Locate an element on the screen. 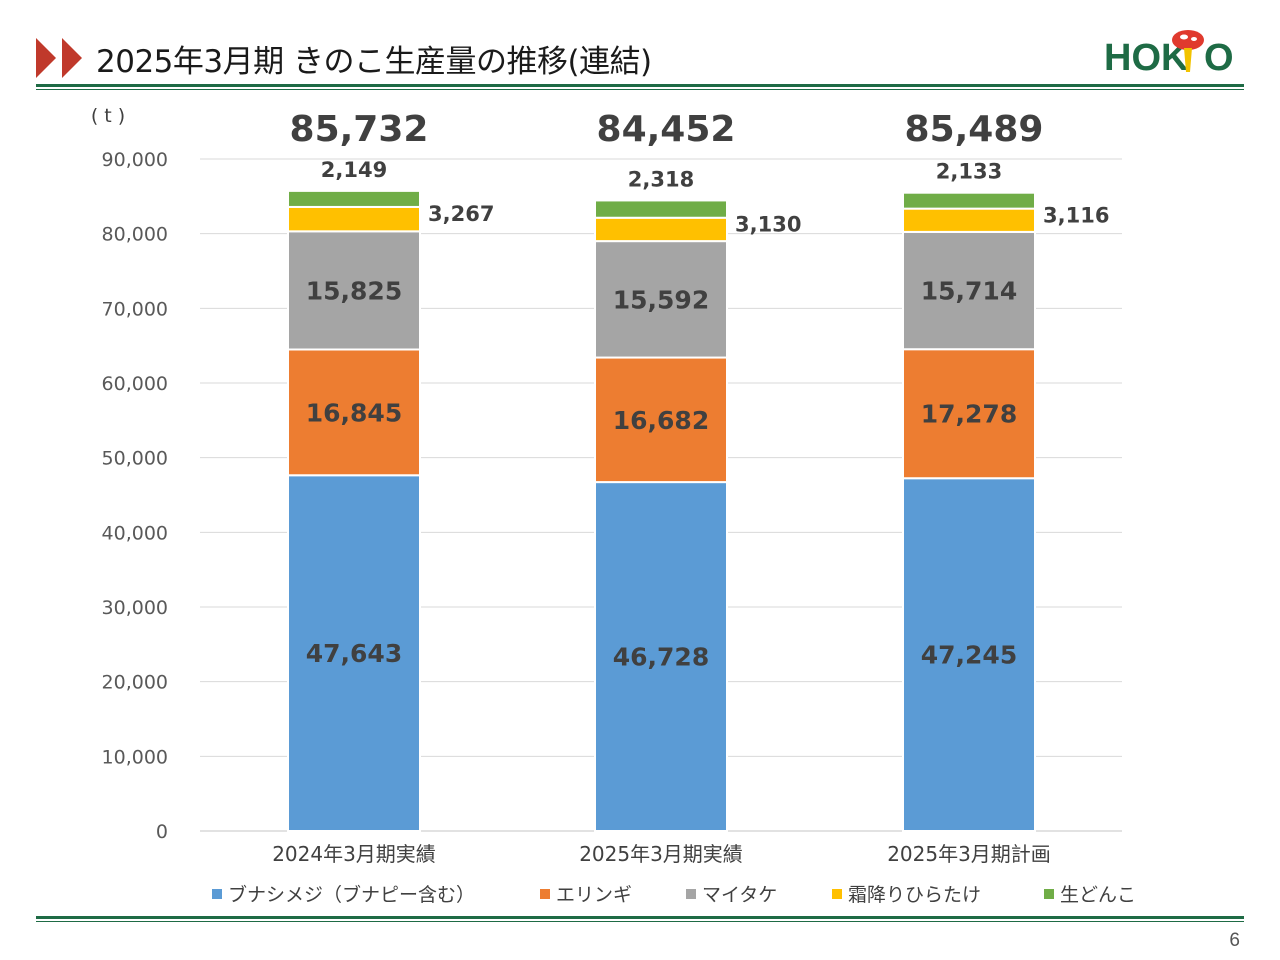 The height and width of the screenshot is (960, 1280). x-tick-labels: 2024年3月期実績 2025年3月期実績 2025年3月期計画 is located at coordinates (661, 854).